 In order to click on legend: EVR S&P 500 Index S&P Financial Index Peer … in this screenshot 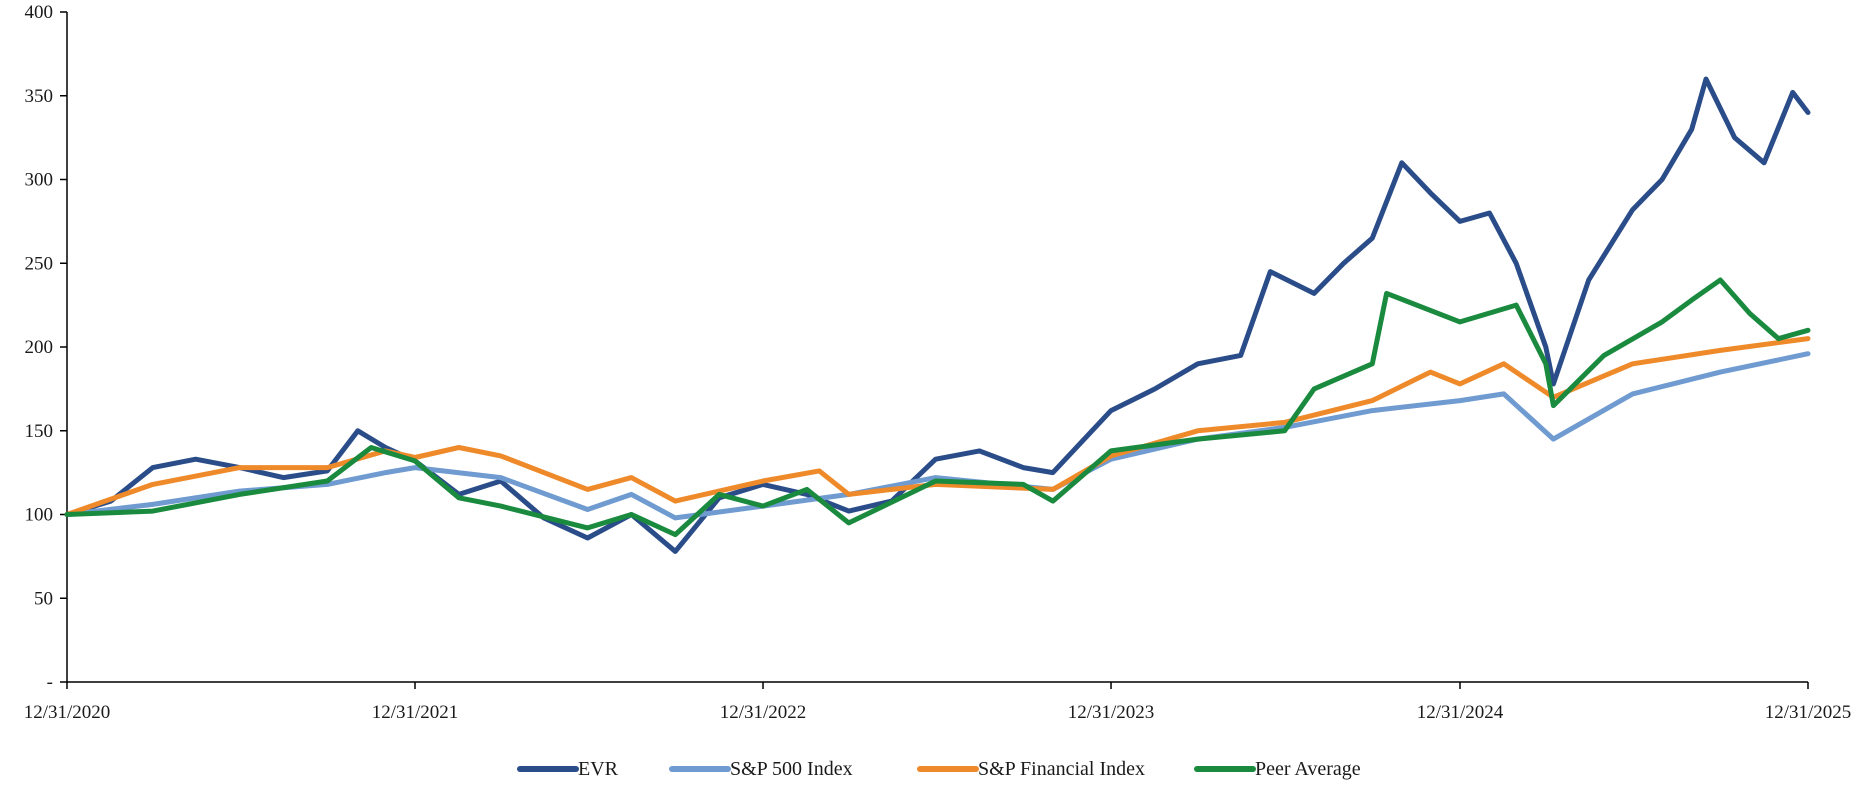, I will do `click(939, 769)`.